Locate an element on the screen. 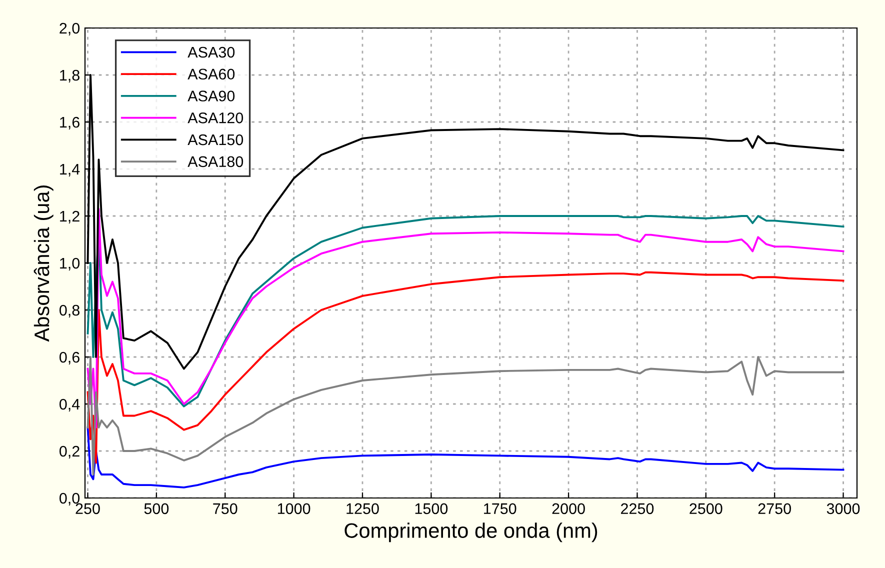 Image resolution: width=885 pixels, height=568 pixels. x-tick-label: 2500 is located at coordinates (706, 508).